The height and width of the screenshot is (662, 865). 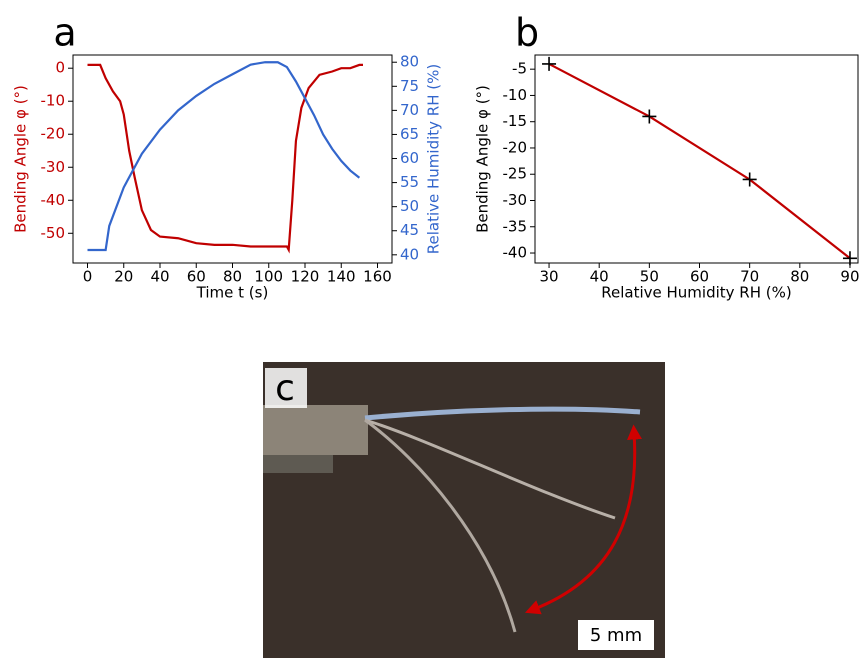 I want to click on x-tick-label: 30, so click(x=548, y=277).